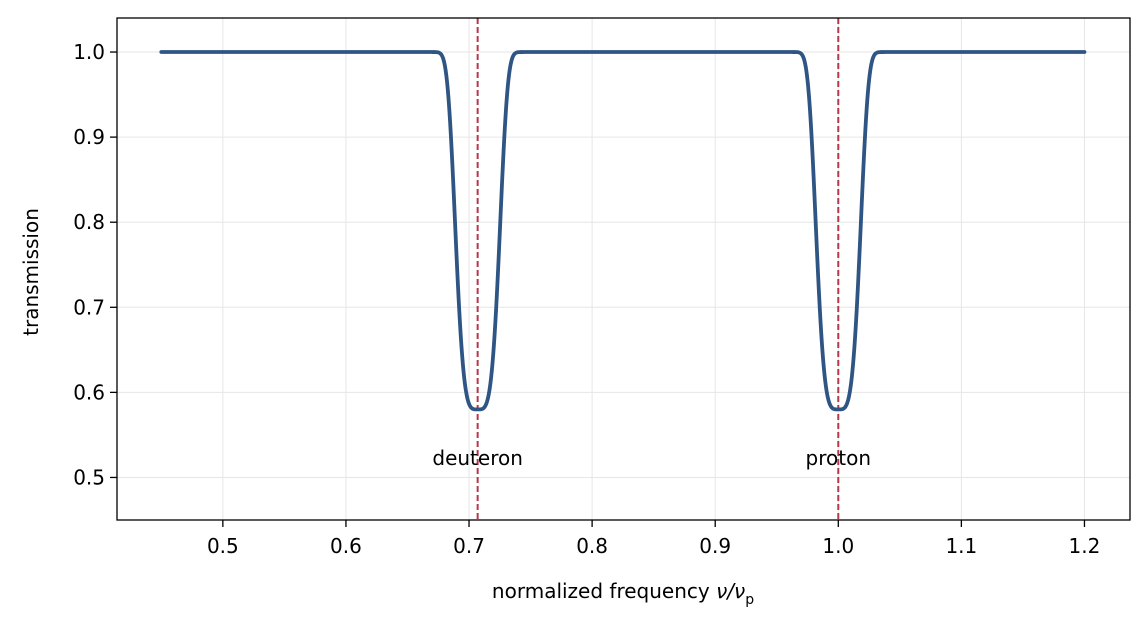  Describe the element at coordinates (715, 546) in the screenshot. I see `x-tick-label: 0.9` at that location.